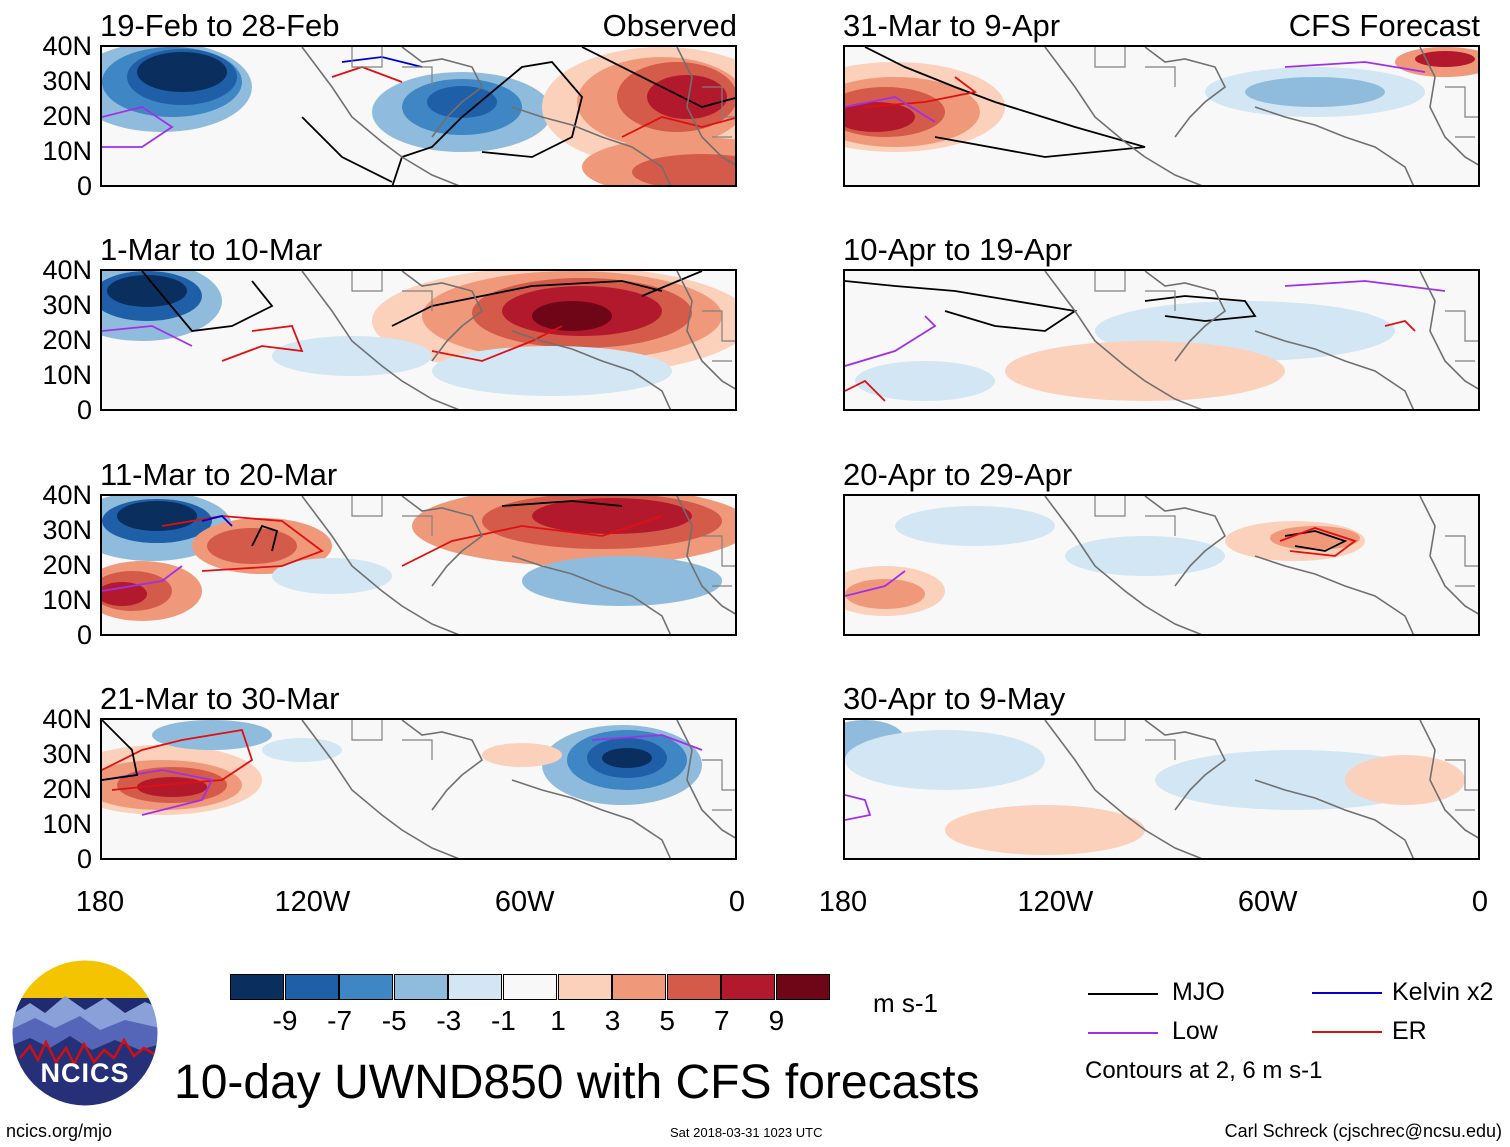 The width and height of the screenshot is (1510, 1147). I want to click on x-tick-label: 180, so click(843, 902).